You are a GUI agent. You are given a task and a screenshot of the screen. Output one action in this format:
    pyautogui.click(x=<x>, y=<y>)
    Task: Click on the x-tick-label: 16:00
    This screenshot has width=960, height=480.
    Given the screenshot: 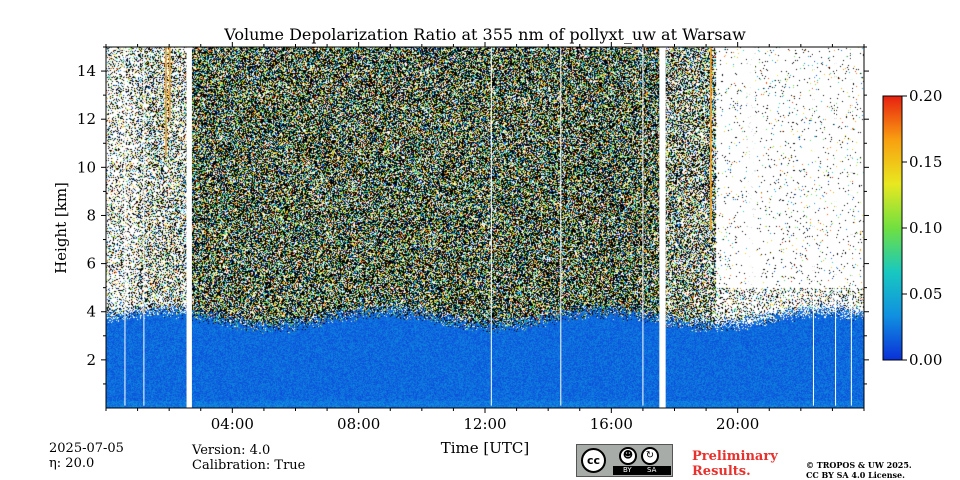 What is the action you would take?
    pyautogui.click(x=611, y=424)
    